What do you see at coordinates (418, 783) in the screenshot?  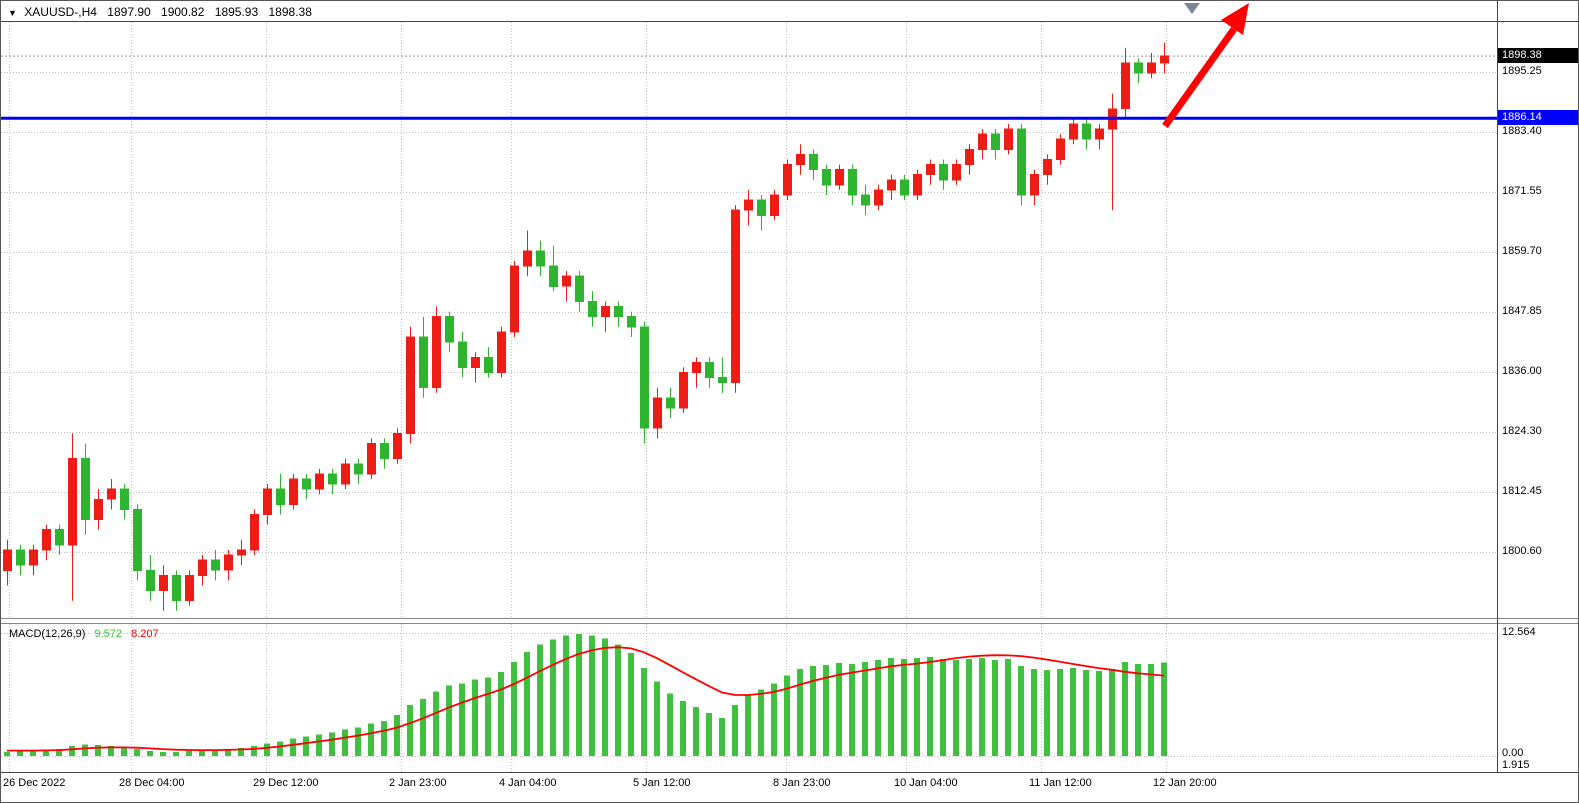 I see `time-axis-label: 2 Jan 23:00` at bounding box center [418, 783].